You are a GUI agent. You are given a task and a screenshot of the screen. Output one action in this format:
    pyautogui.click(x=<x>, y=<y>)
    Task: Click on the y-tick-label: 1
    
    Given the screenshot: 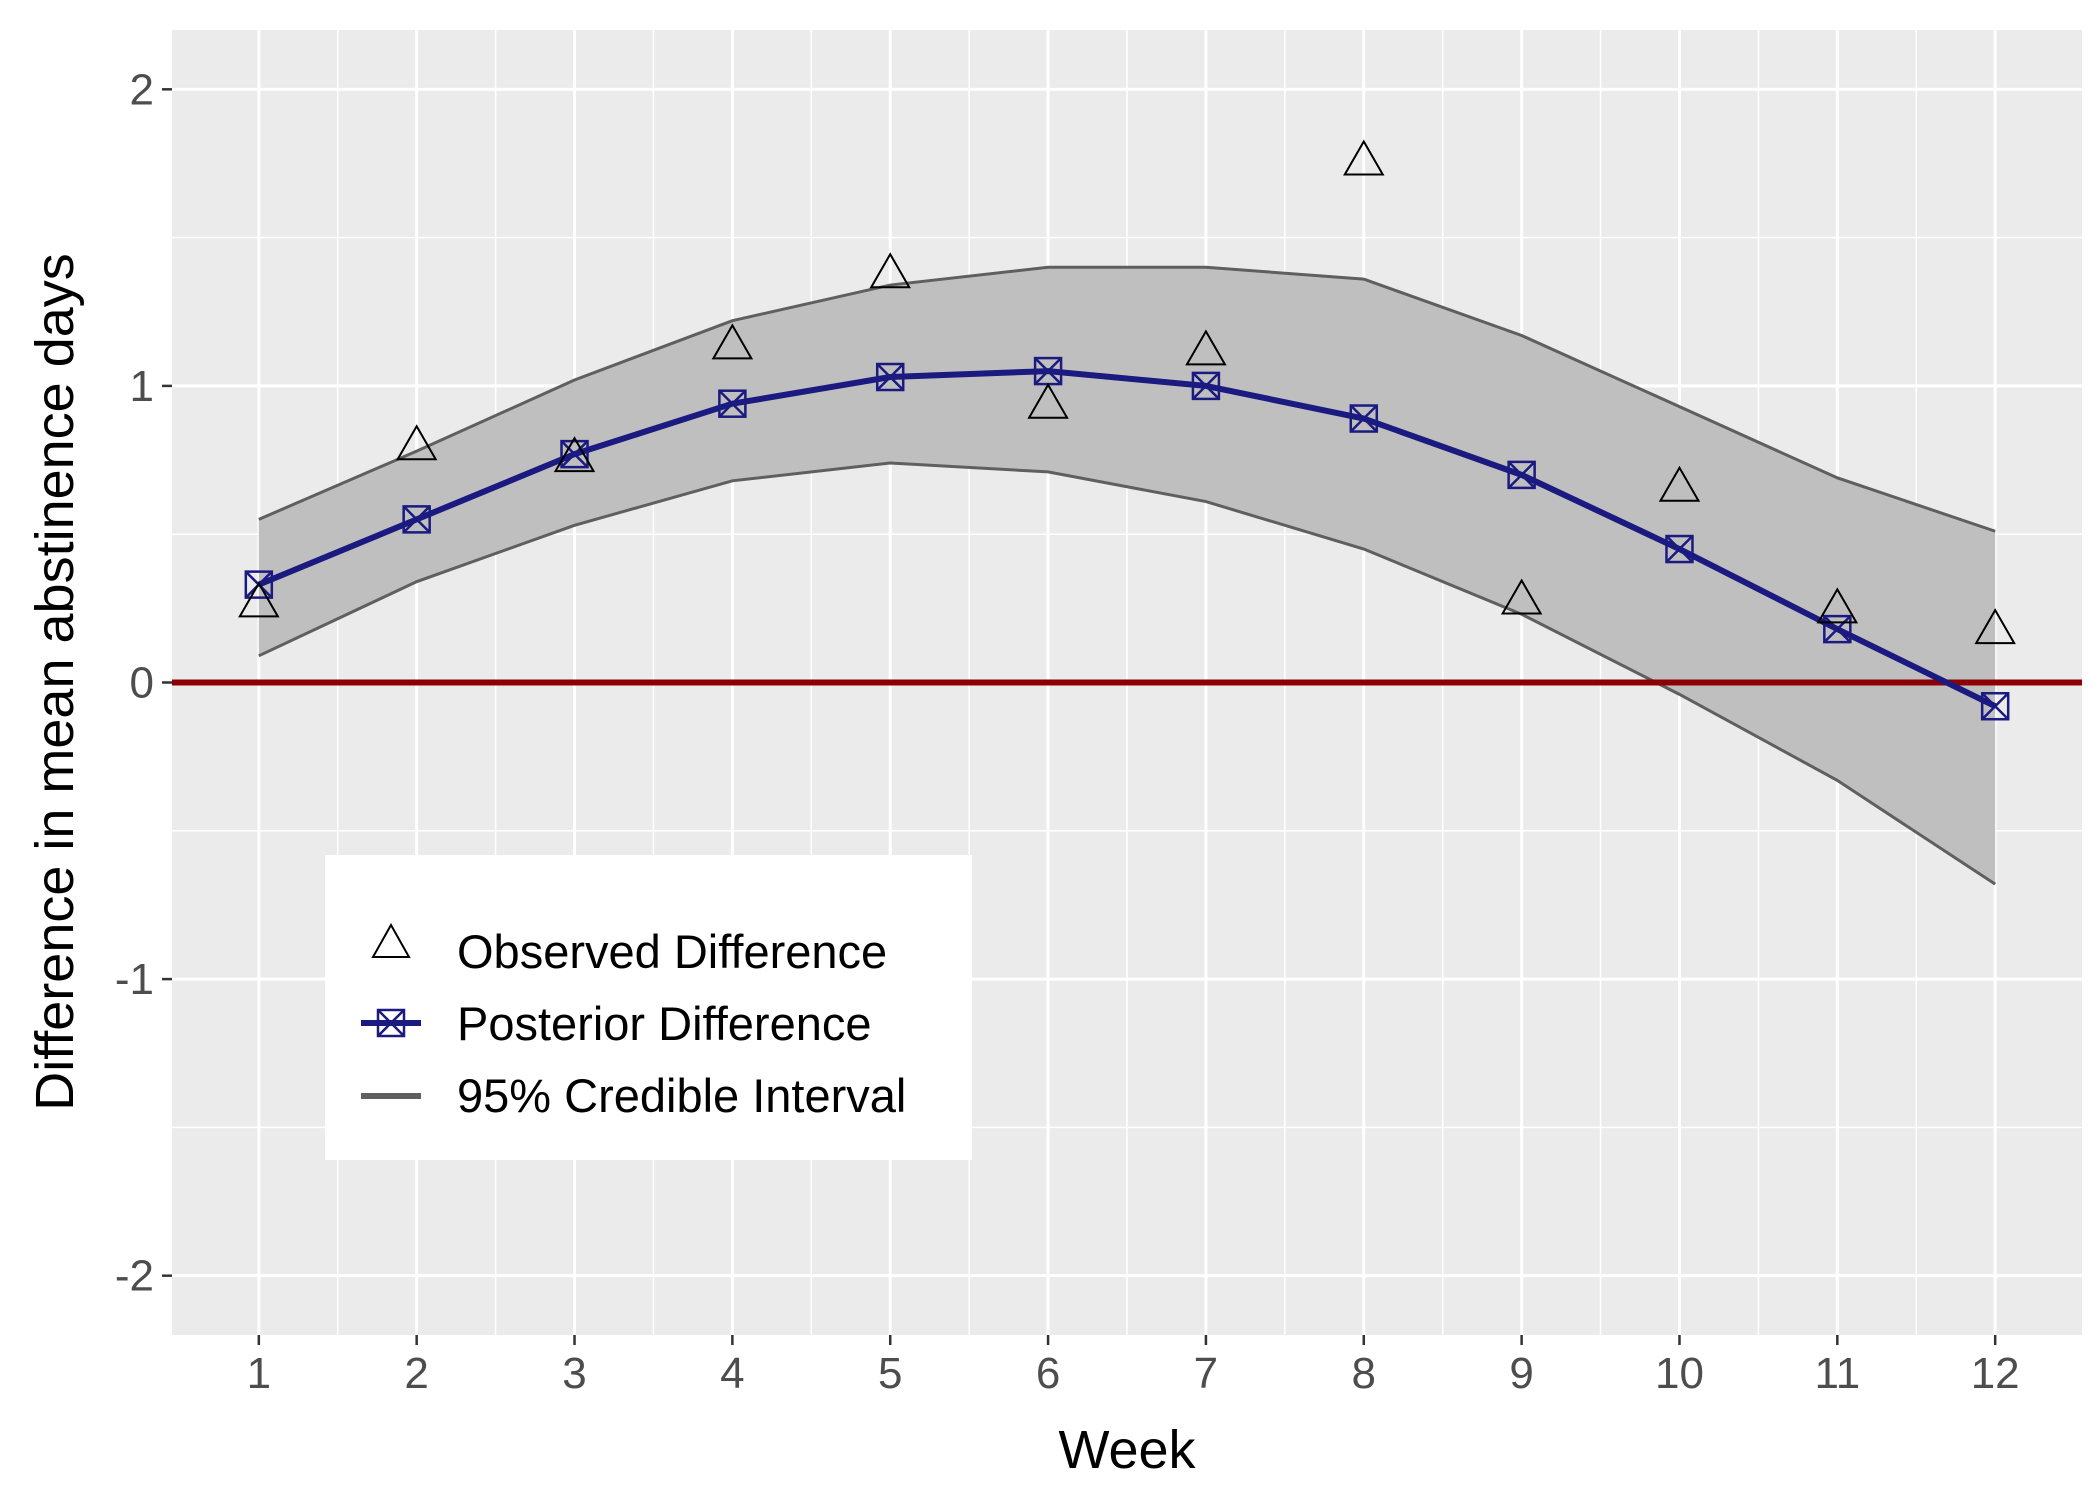 What is the action you would take?
    pyautogui.click(x=142, y=386)
    